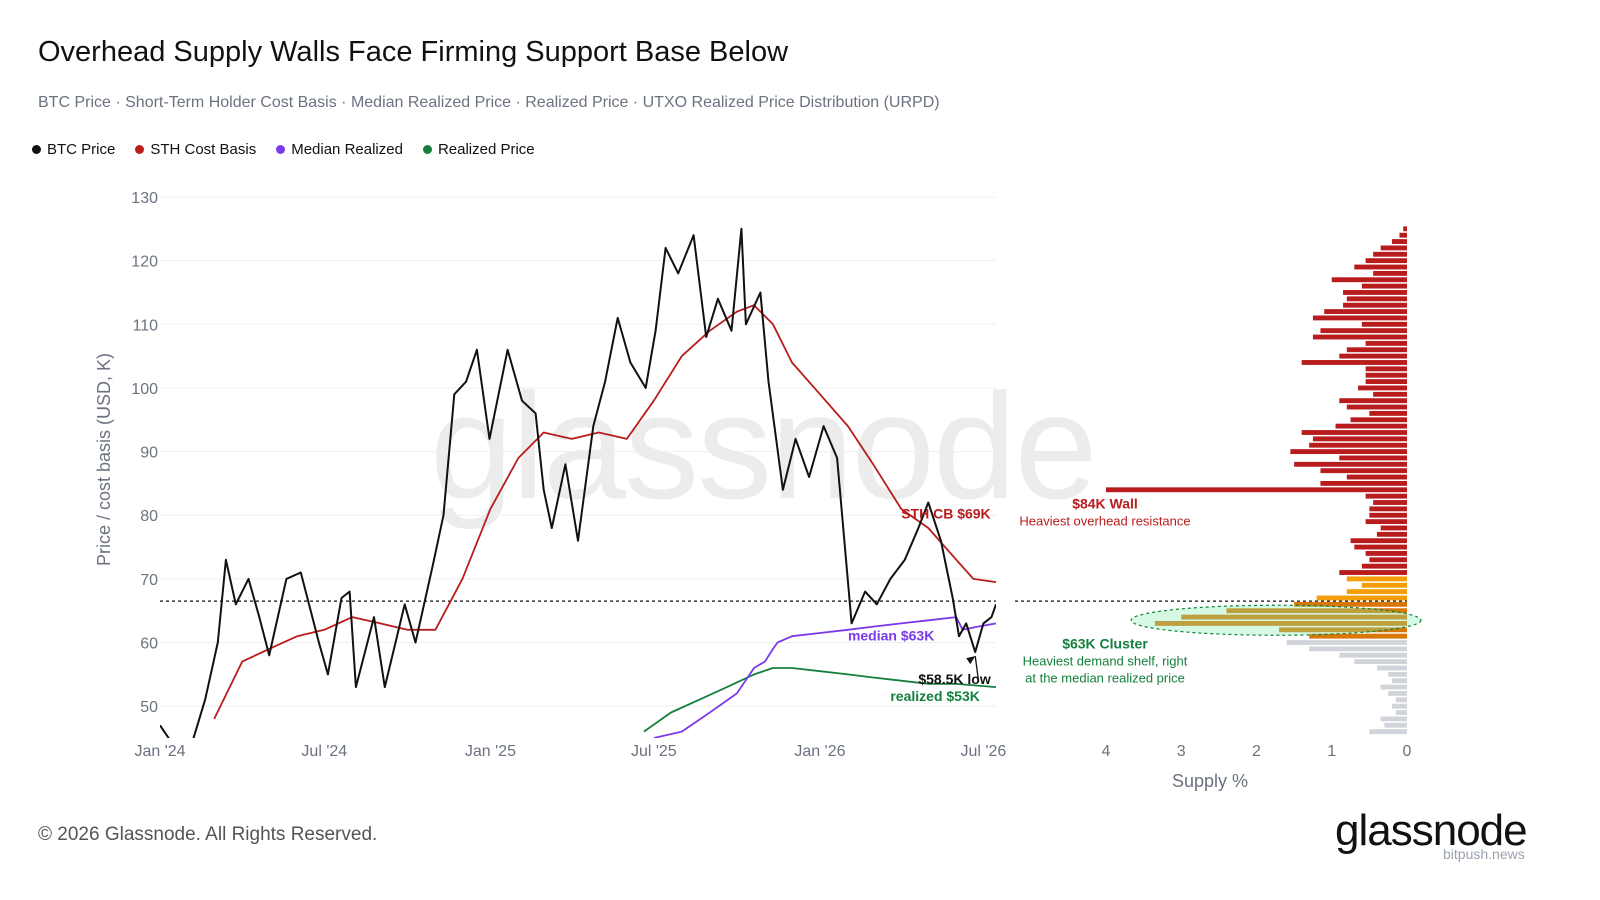  Describe the element at coordinates (824, 677) in the screenshot. I see `series-line-median-realized` at that location.